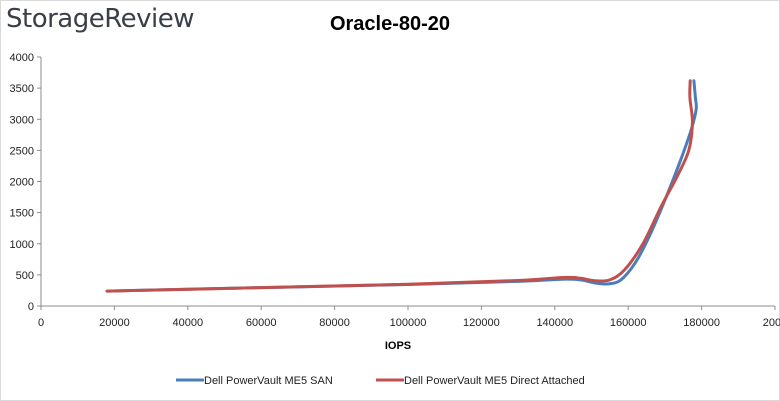 This screenshot has height=401, width=780. What do you see at coordinates (114, 323) in the screenshot?
I see `x-tick-label: 20000` at bounding box center [114, 323].